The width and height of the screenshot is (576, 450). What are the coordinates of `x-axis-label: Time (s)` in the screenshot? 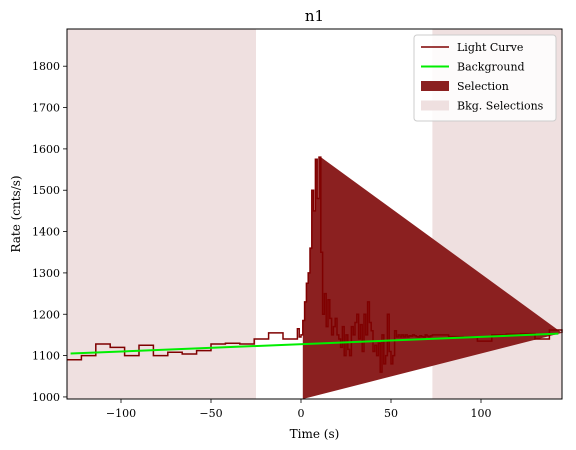 It's located at (315, 434).